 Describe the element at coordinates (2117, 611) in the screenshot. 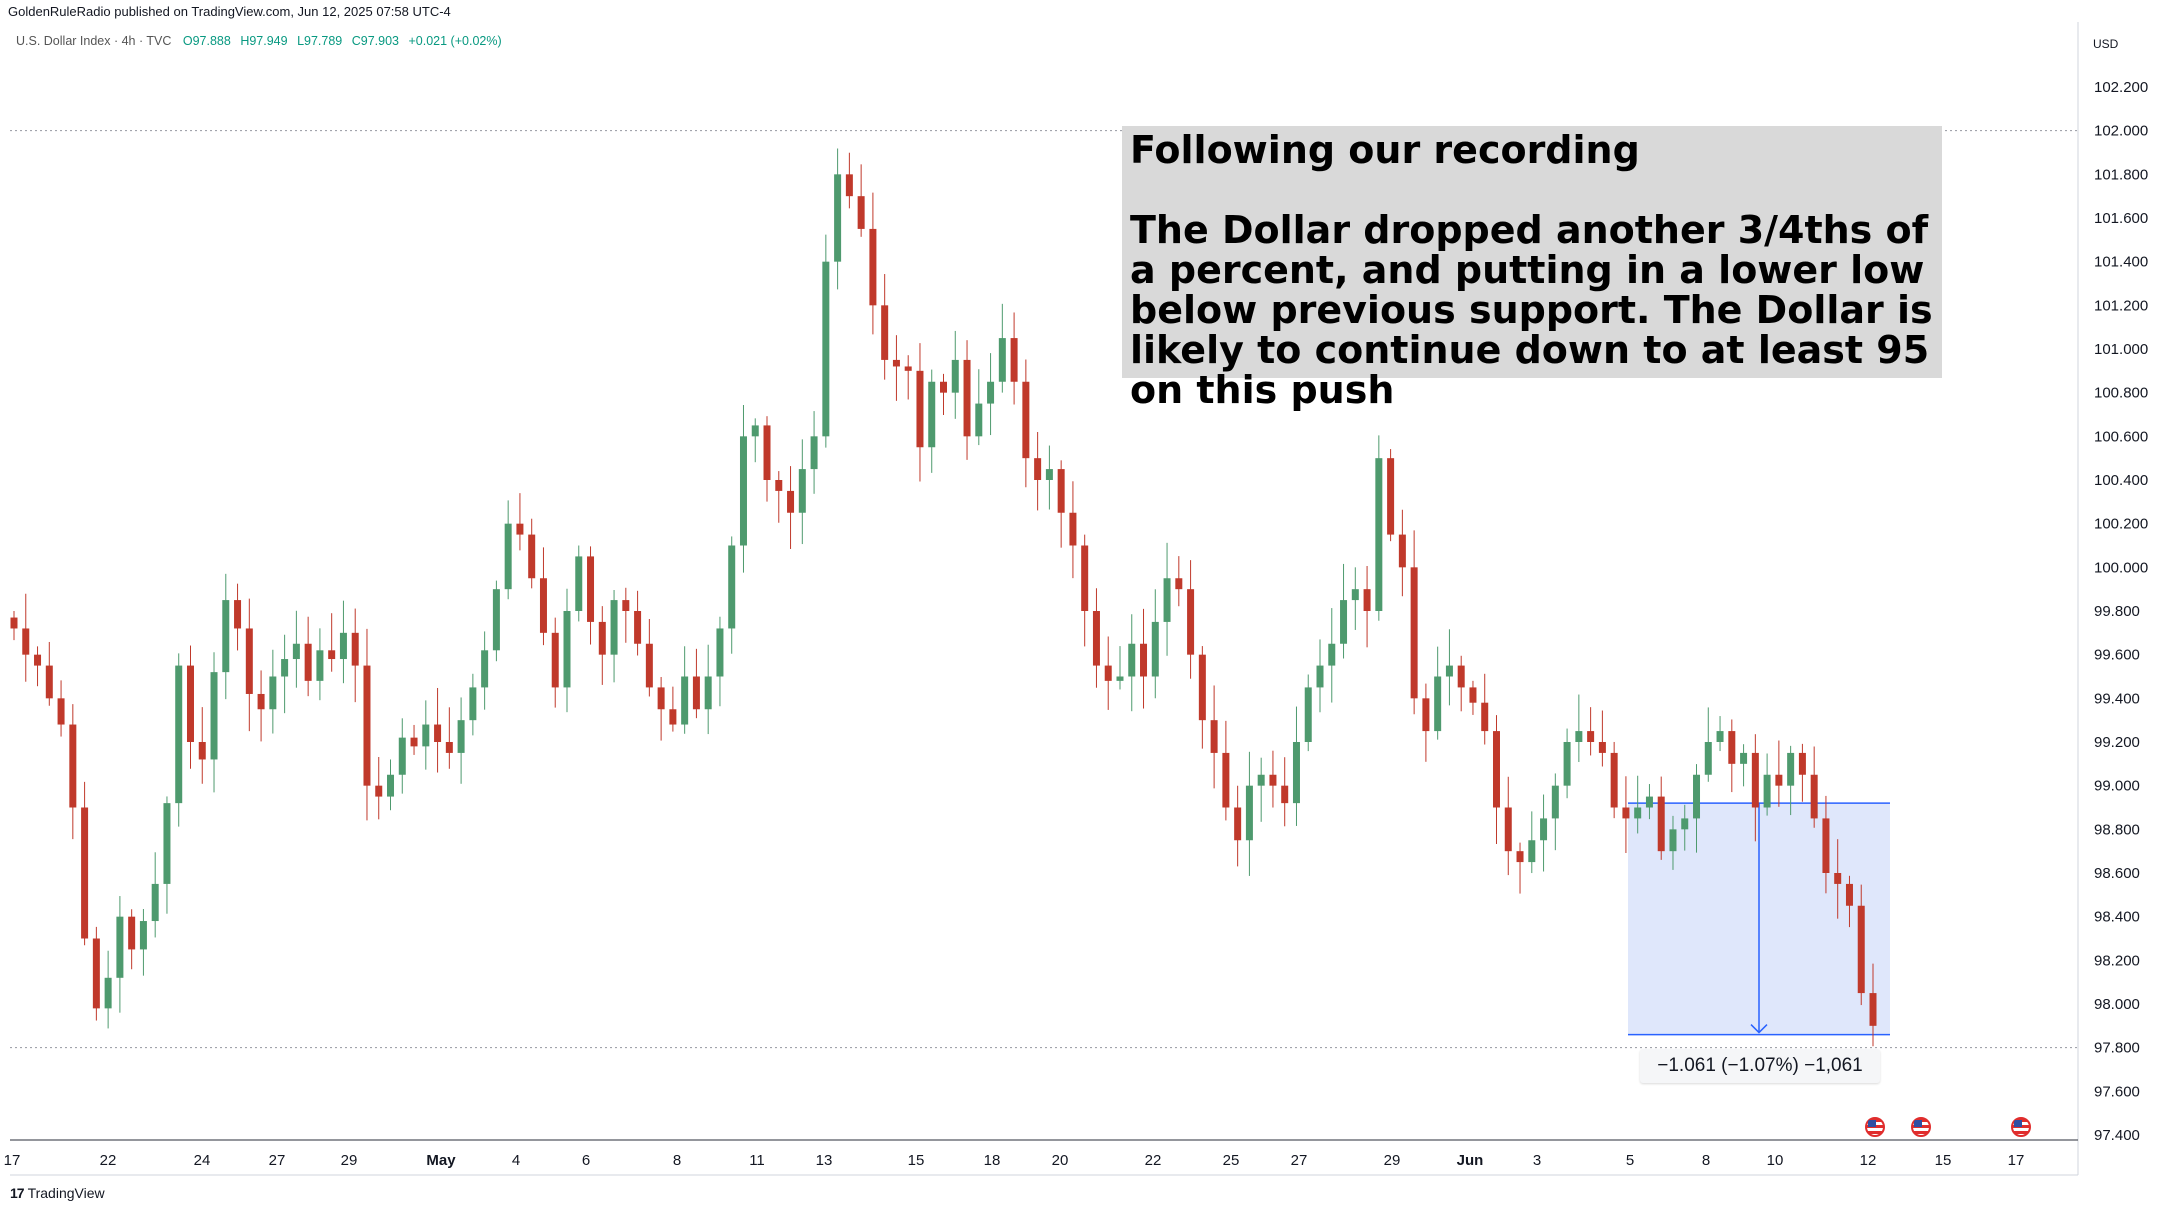

I see `price-tick-label: 99.800` at that location.